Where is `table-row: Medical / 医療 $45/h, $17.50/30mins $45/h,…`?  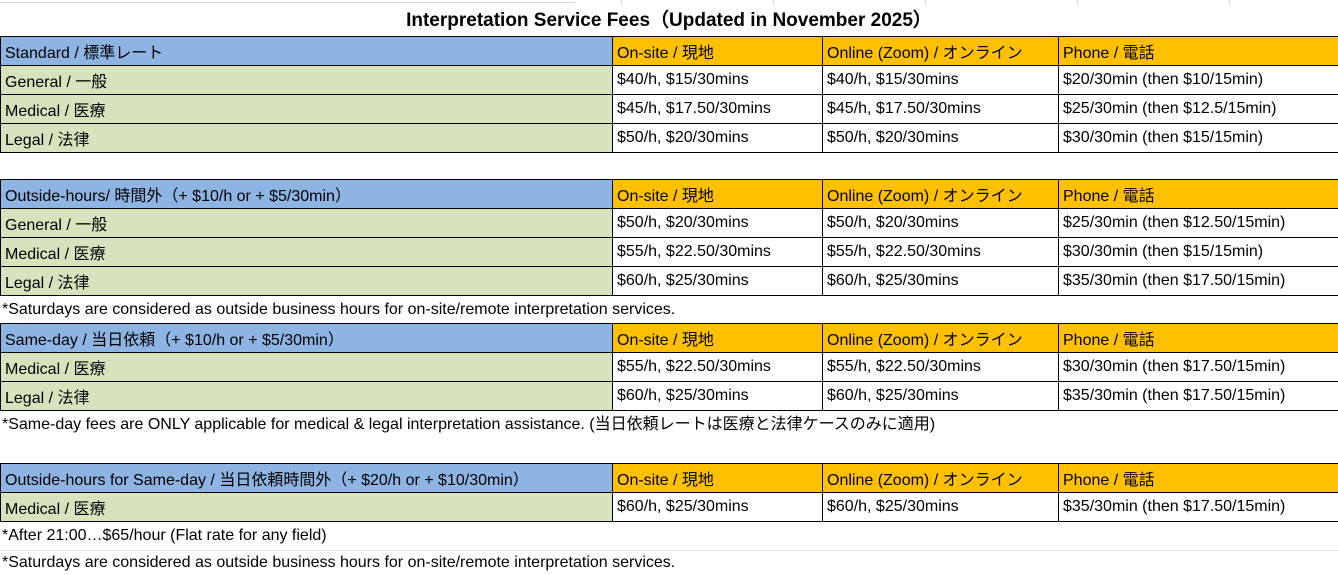 table-row: Medical / 医療 $45/h, $17.50/30mins $45/h,… is located at coordinates (669, 109).